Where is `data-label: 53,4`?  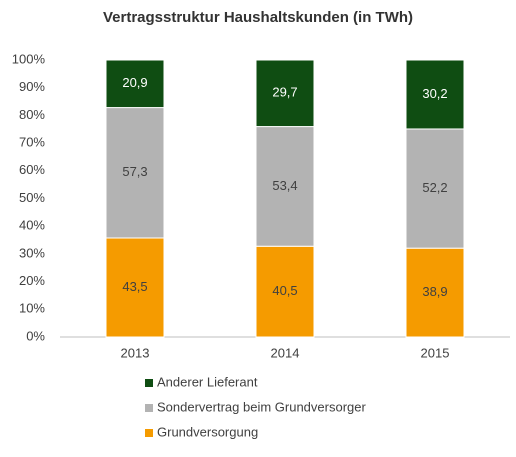
data-label: 53,4 is located at coordinates (284, 185).